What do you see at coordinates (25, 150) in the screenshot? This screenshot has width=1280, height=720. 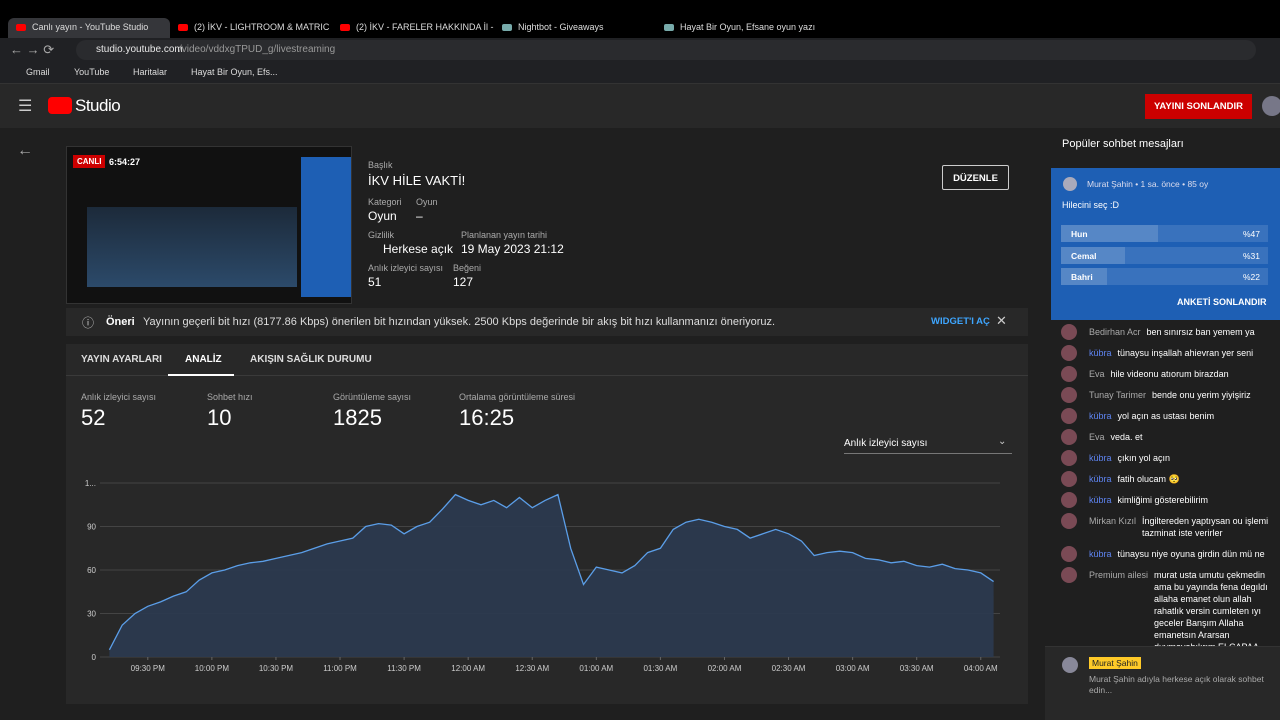 I see `back-icon: ←` at bounding box center [25, 150].